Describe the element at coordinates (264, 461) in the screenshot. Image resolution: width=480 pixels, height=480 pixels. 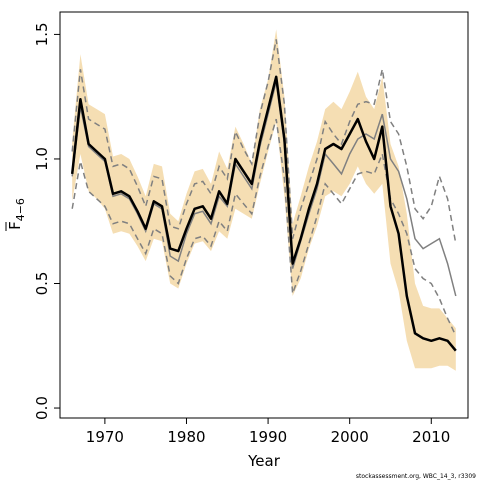
I see `x-axis-title: Year` at that location.